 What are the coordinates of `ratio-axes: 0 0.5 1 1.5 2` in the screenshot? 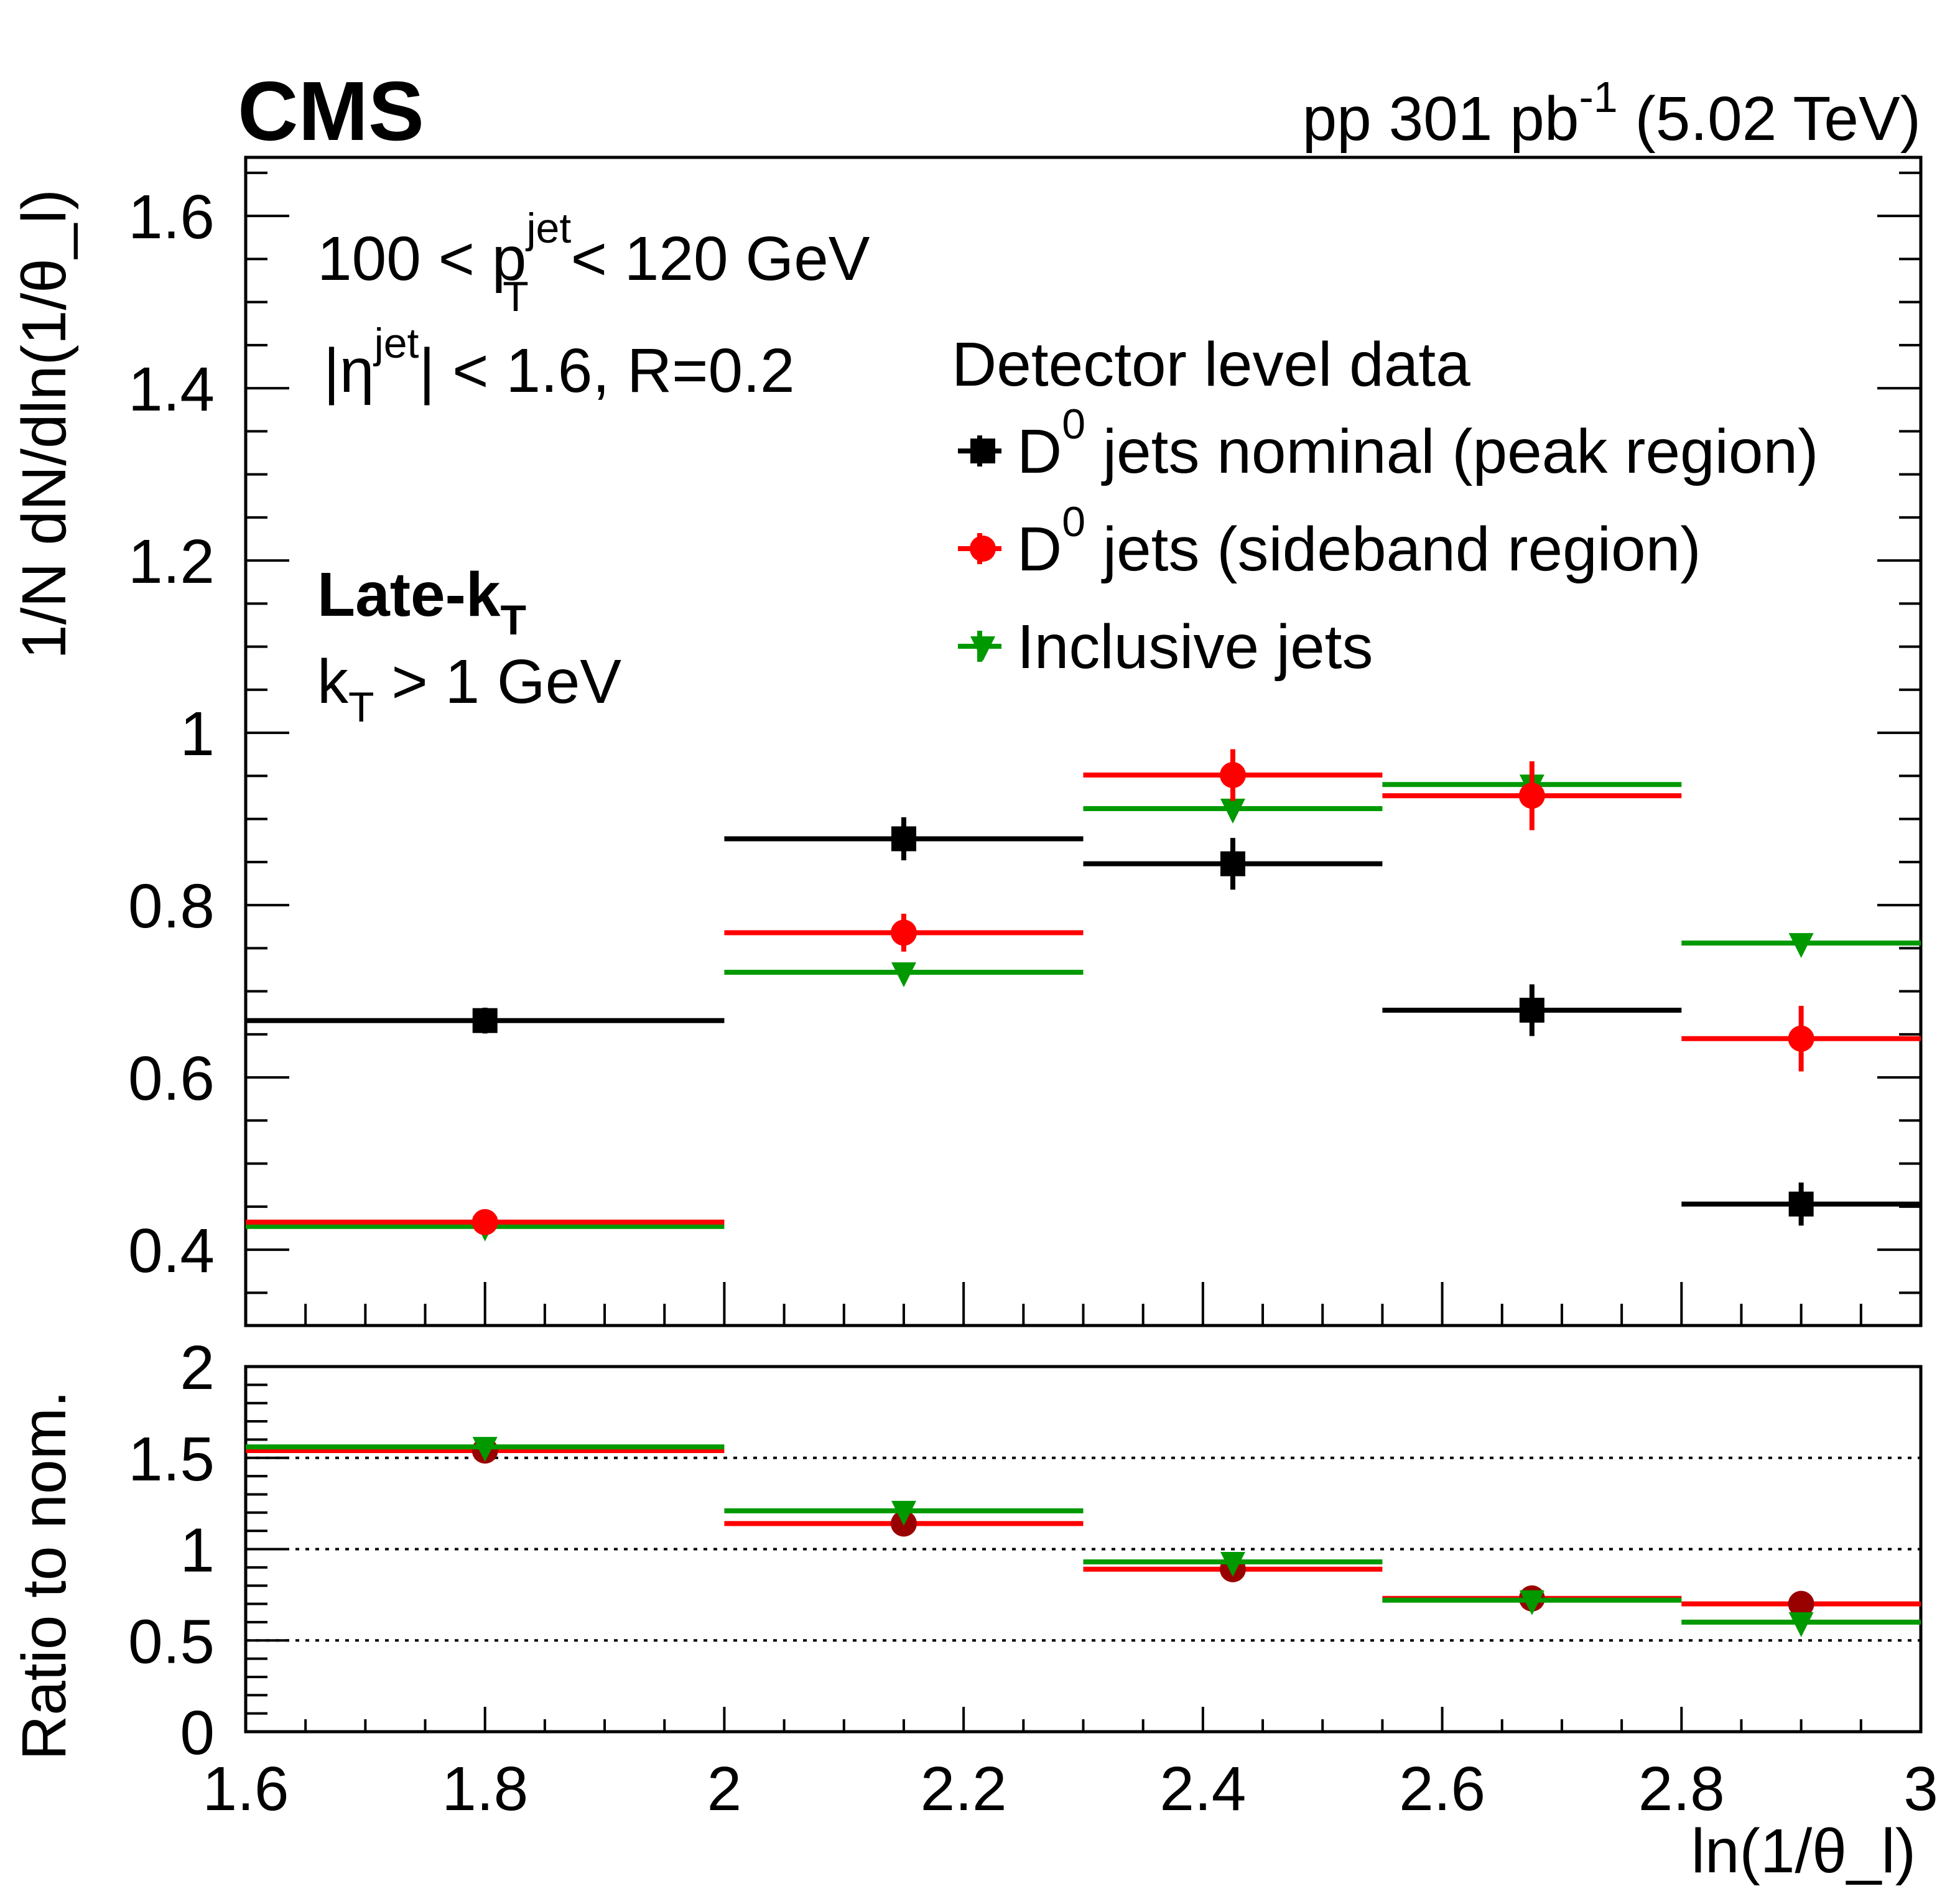 It's located at (208, 1550).